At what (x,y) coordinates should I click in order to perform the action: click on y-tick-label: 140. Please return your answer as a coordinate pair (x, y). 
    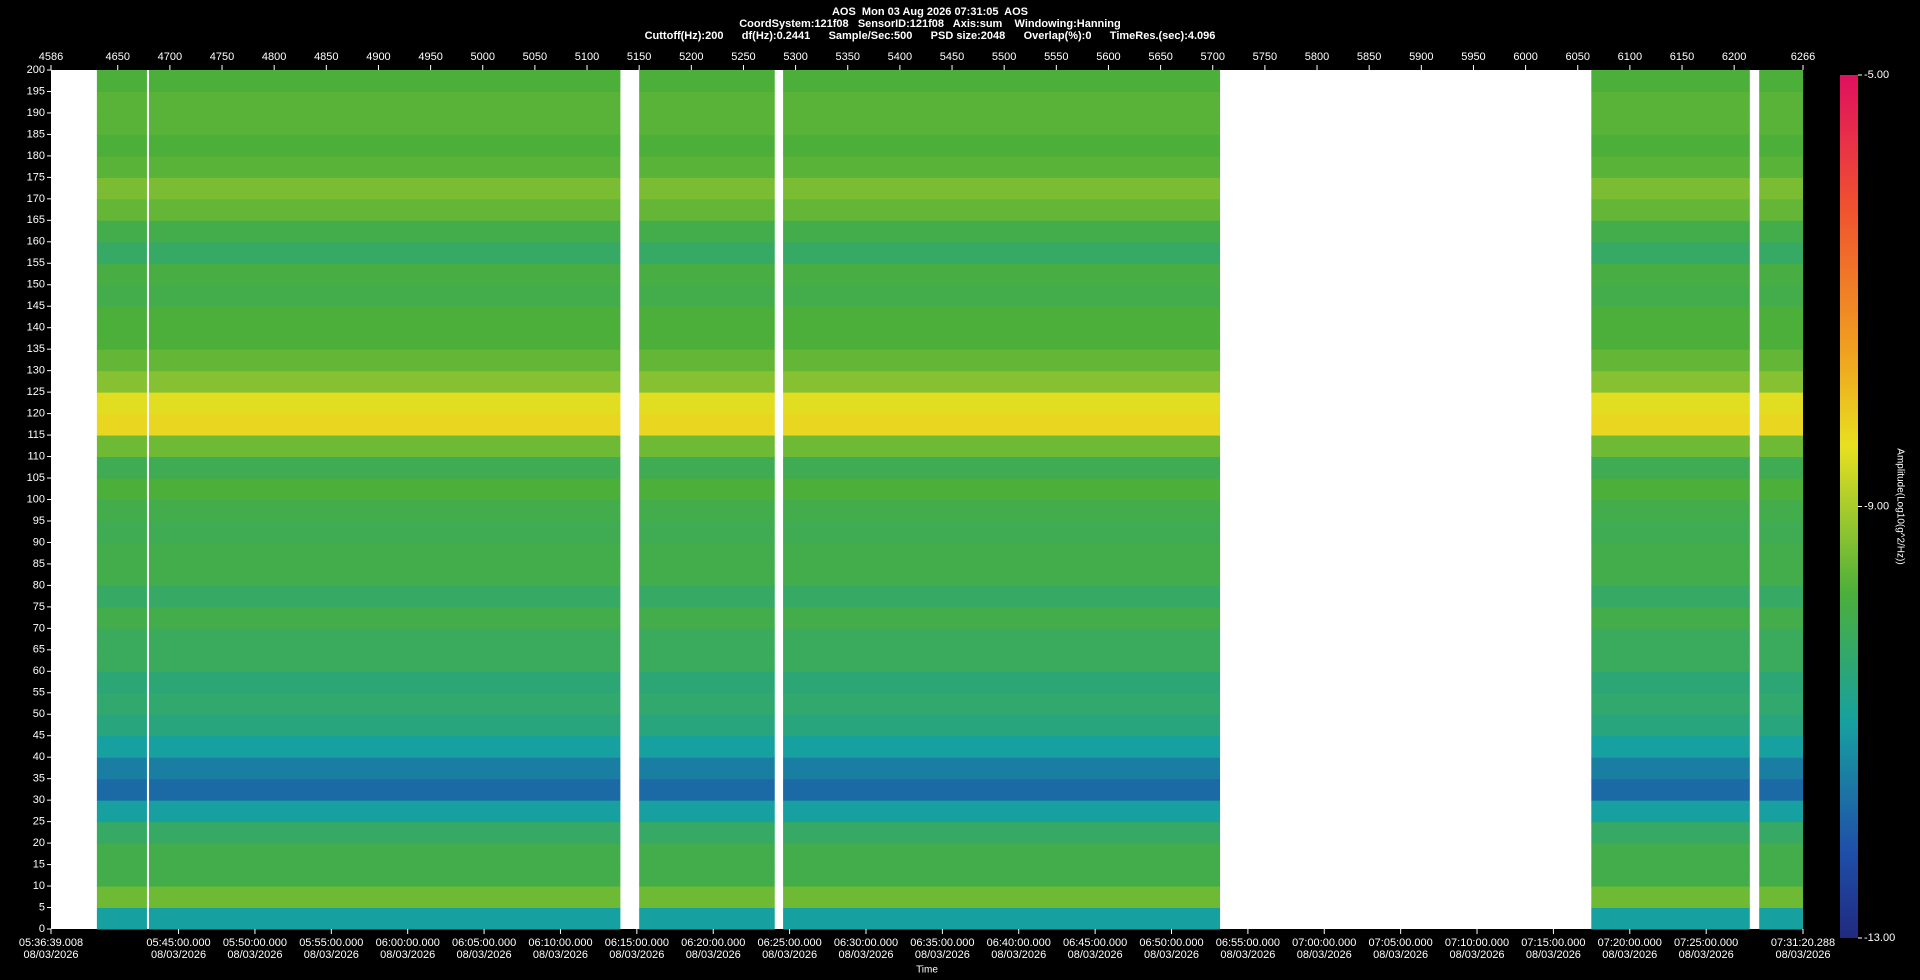
    Looking at the image, I should click on (36, 328).